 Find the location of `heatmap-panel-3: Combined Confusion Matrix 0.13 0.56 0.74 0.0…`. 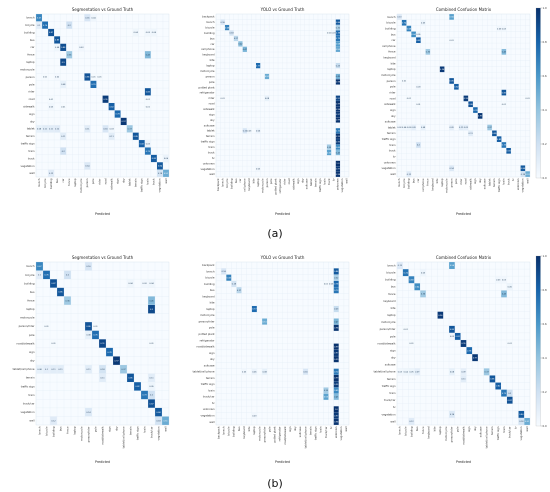

heatmap-panel-3: Combined Confusion Matrix 0.13 0.56 0.74 0.0… is located at coordinates (455, 111).